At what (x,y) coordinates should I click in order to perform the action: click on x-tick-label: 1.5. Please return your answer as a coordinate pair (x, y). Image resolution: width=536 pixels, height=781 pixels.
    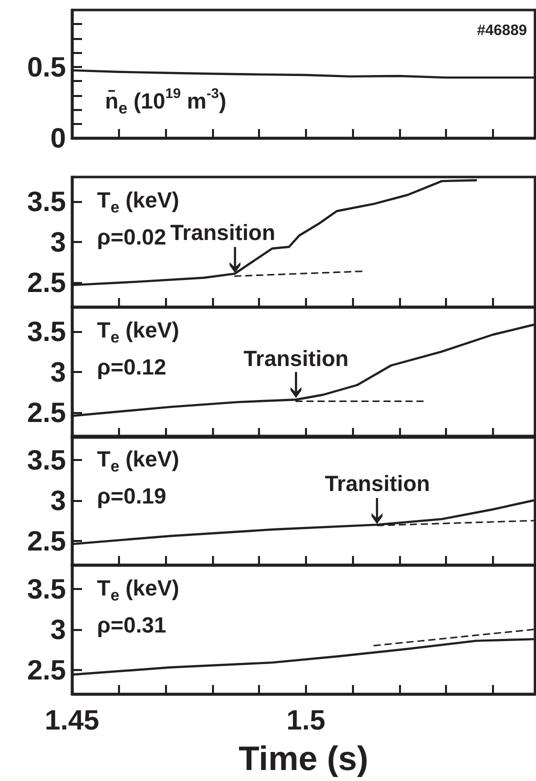
    Looking at the image, I should click on (306, 720).